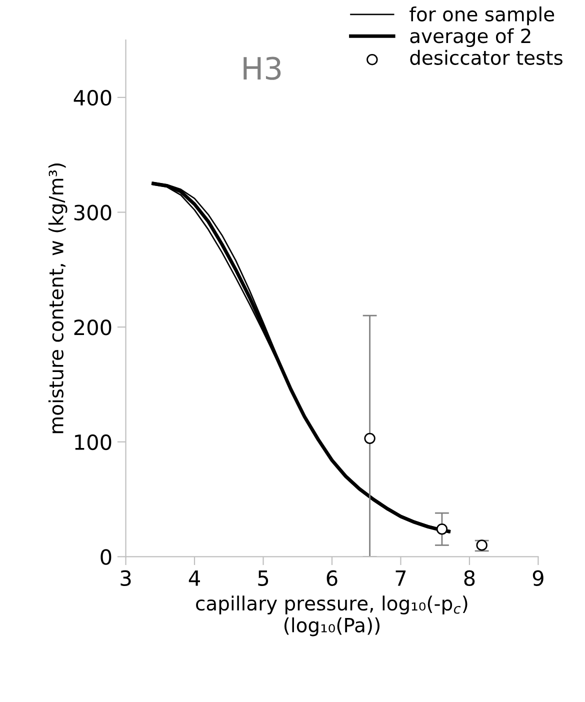  Describe the element at coordinates (332, 578) in the screenshot. I see `x-tick-label: 6` at that location.